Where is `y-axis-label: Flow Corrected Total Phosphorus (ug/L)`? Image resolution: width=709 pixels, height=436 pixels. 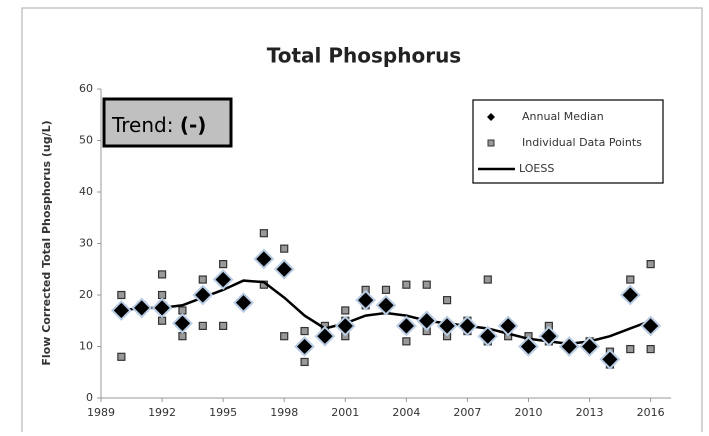 y-axis-label: Flow Corrected Total Phosphorus (ug/L) is located at coordinates (46, 242).